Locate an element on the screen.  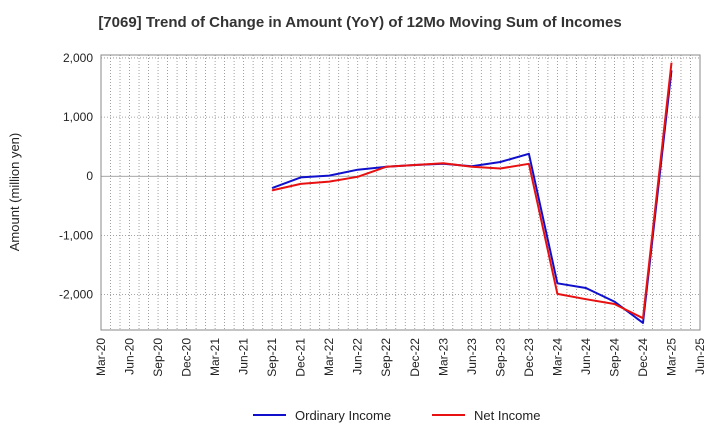
x-tick-label: Sep-21 is located at coordinates (272, 357).